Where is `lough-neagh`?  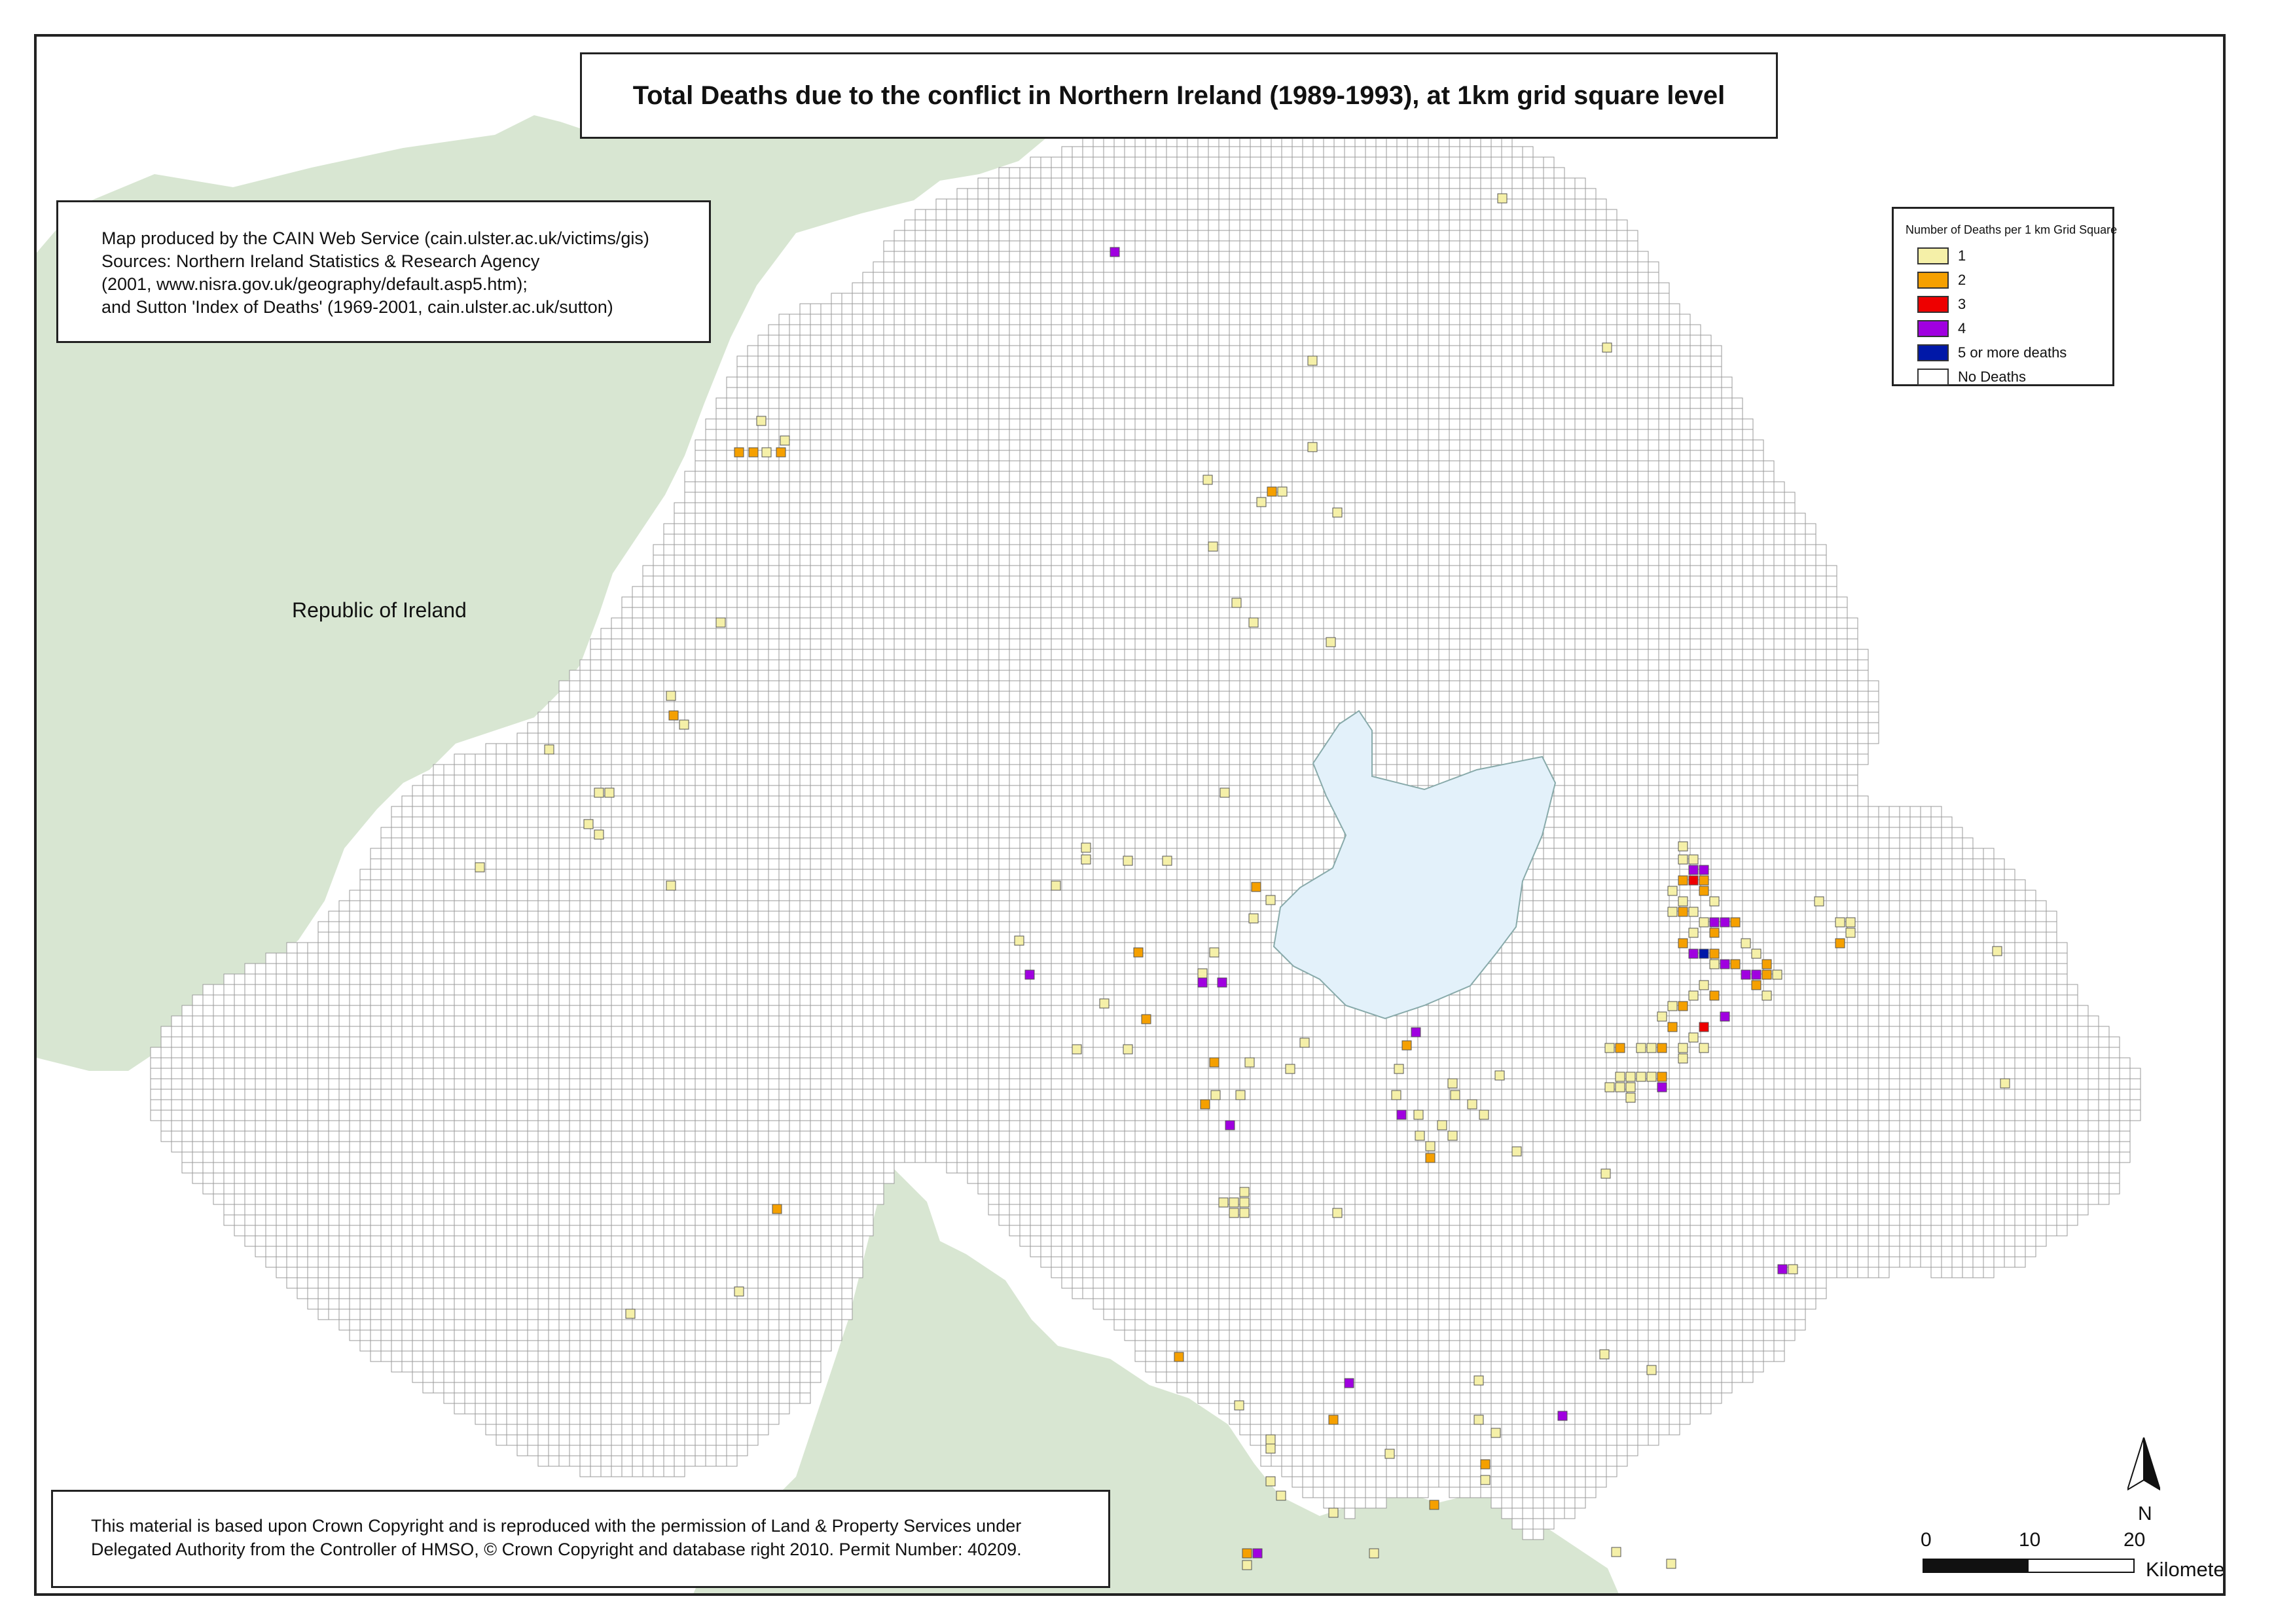
lough-neagh is located at coordinates (1415, 865).